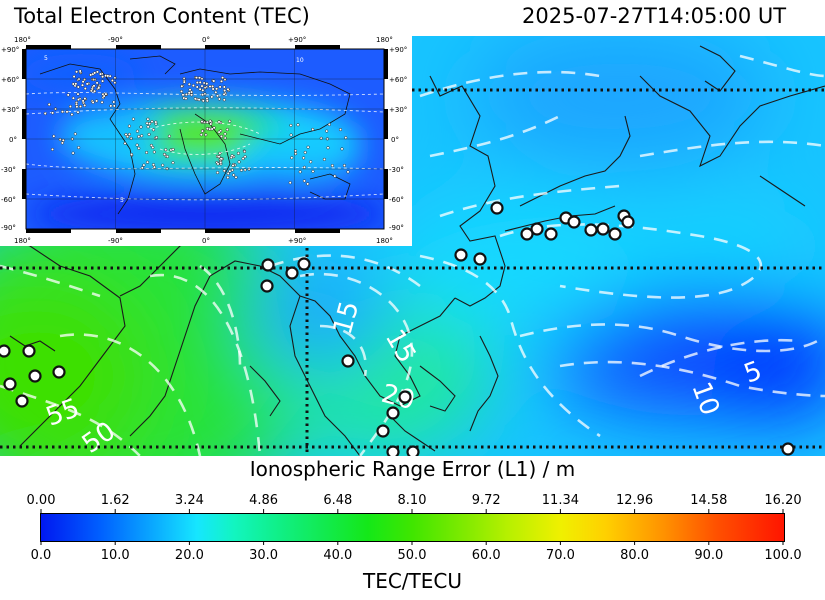 The height and width of the screenshot is (600, 825). Describe the element at coordinates (46, 58) in the screenshot. I see `inset-contour-label: 5` at that location.